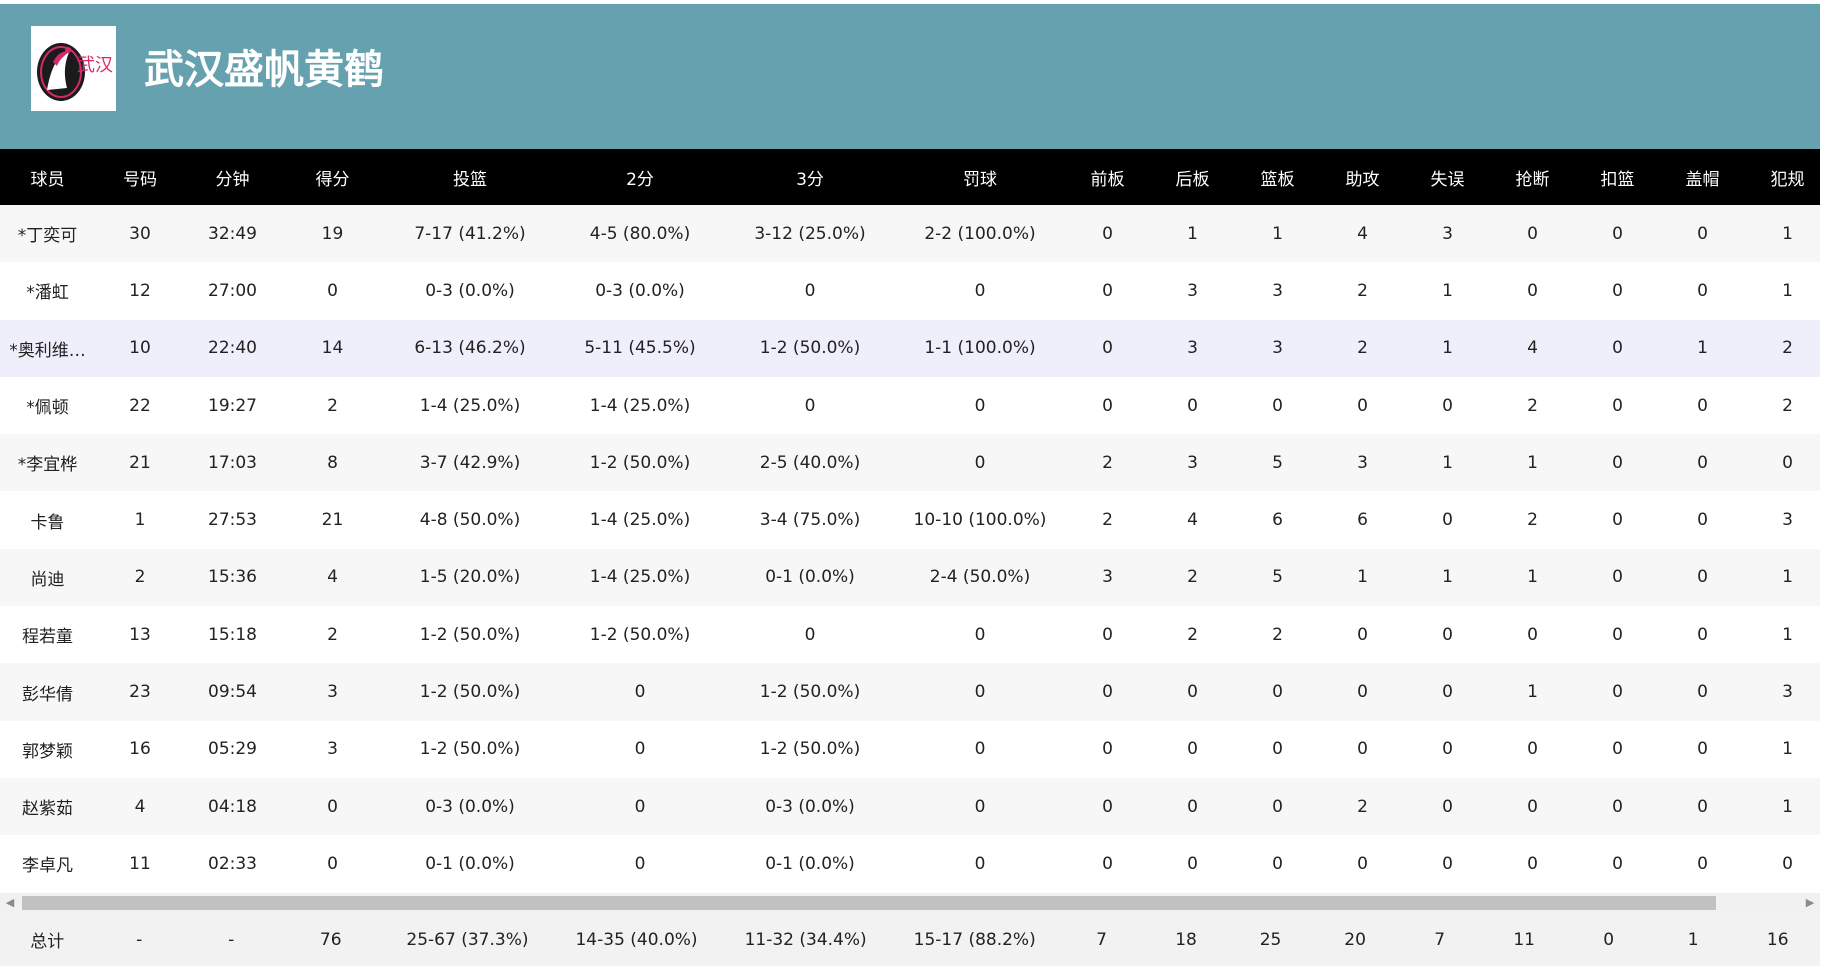  I want to click on scroll-left-arrow-icon: ◀, so click(10, 902).